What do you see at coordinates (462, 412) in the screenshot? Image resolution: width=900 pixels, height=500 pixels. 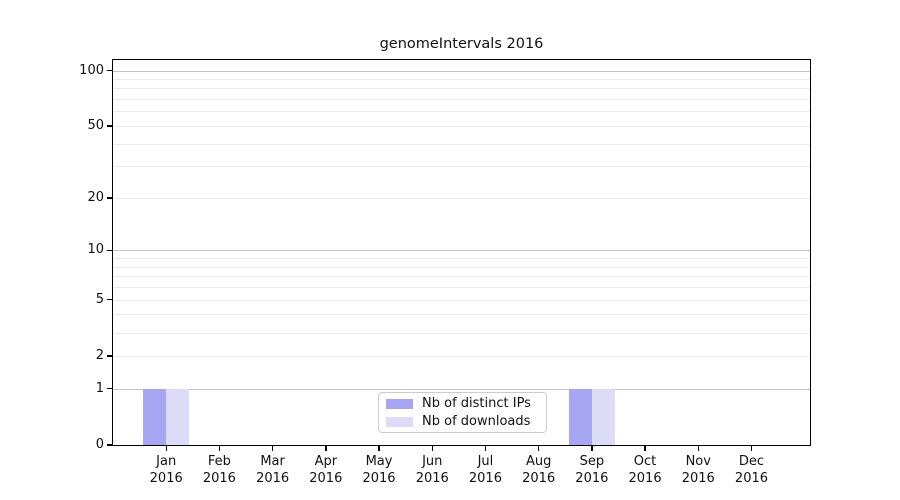 I see `legend: Nb of distinct IPs Nb of downloads` at bounding box center [462, 412].